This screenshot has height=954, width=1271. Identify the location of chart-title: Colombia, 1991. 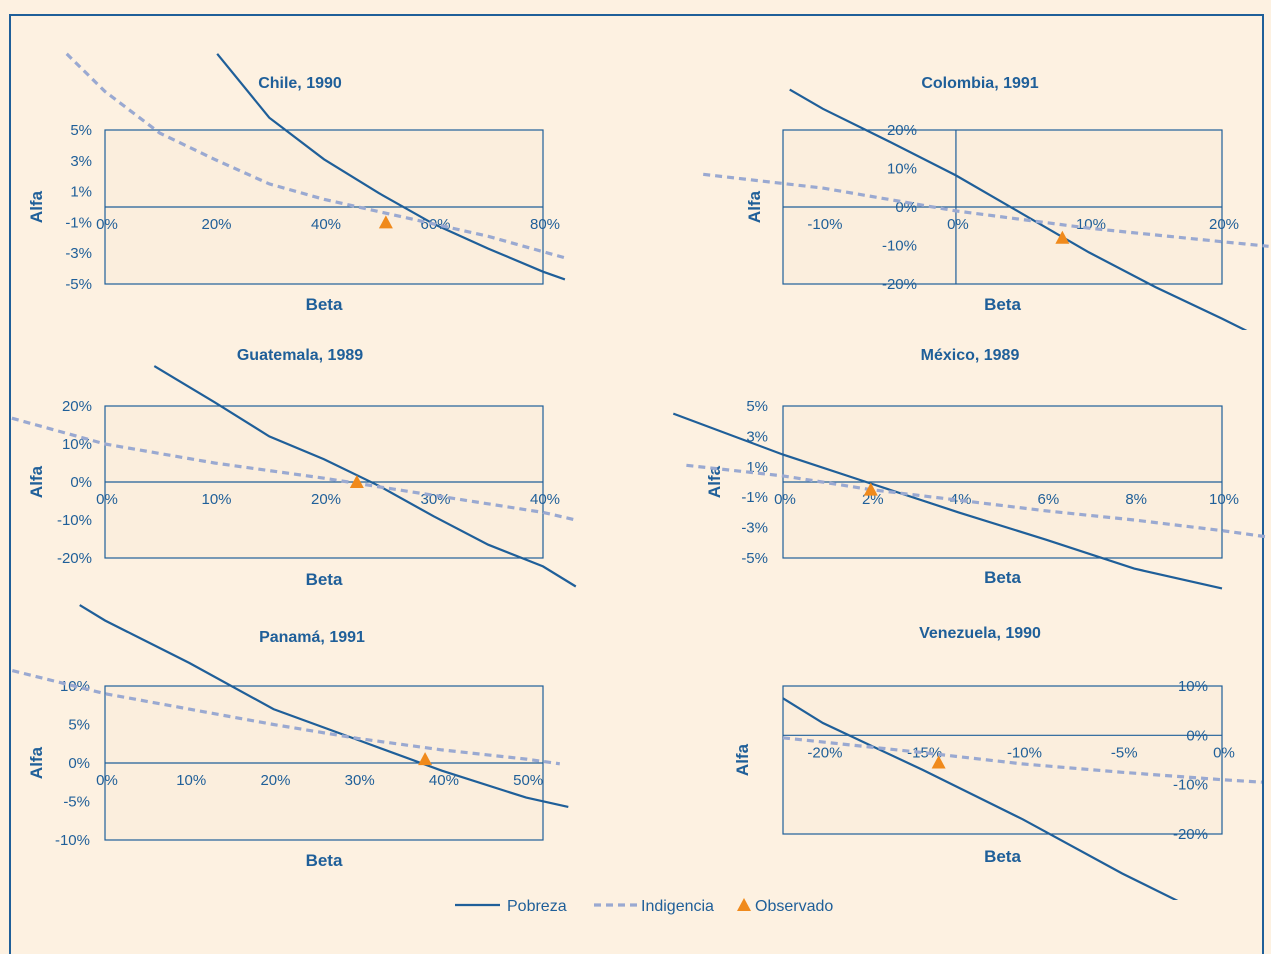
(979, 83).